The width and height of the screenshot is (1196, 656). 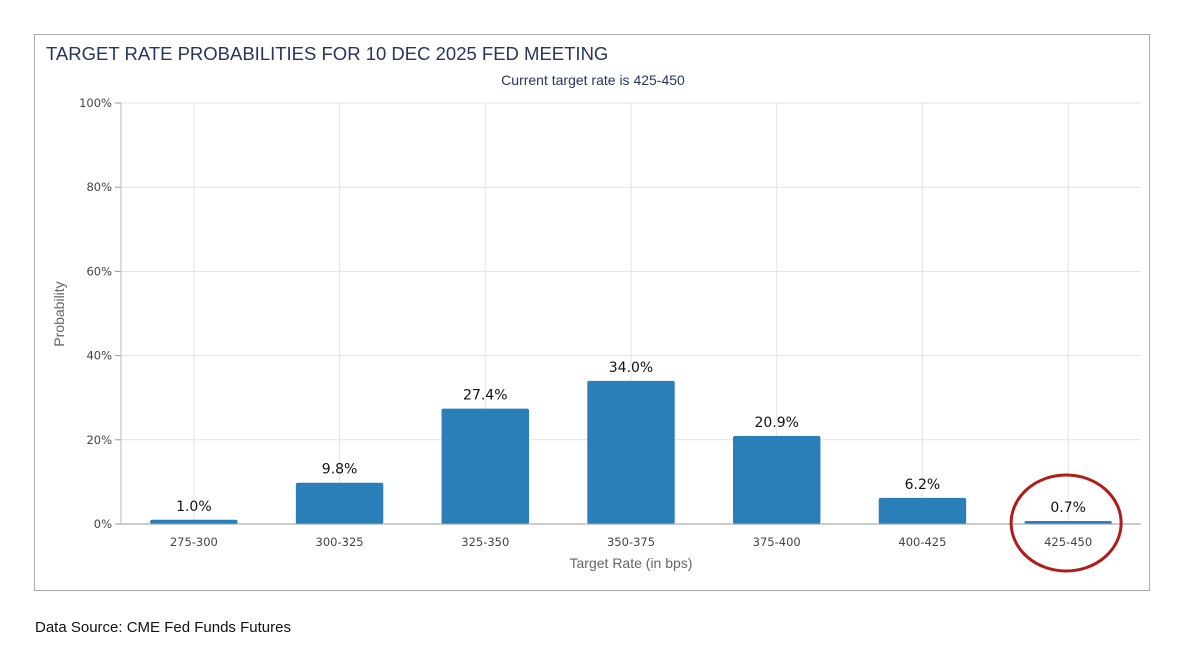 What do you see at coordinates (99, 187) in the screenshot?
I see `y-tick-label: 80%` at bounding box center [99, 187].